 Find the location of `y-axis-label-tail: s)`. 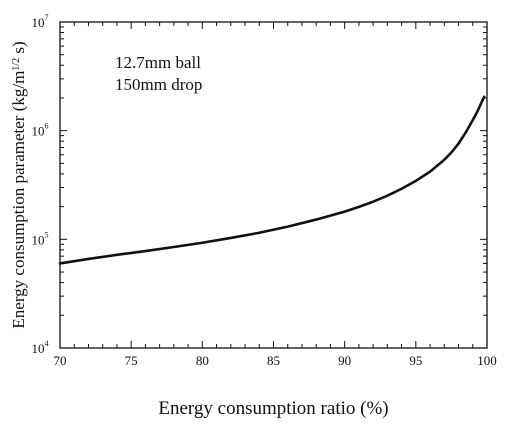

y-axis-label-tail: s) is located at coordinates (18, 49).